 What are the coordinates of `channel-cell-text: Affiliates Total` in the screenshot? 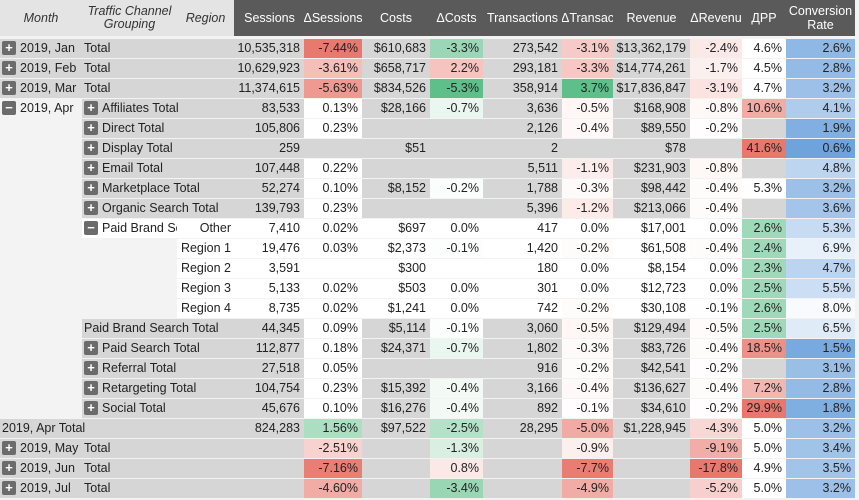 It's located at (140, 108).